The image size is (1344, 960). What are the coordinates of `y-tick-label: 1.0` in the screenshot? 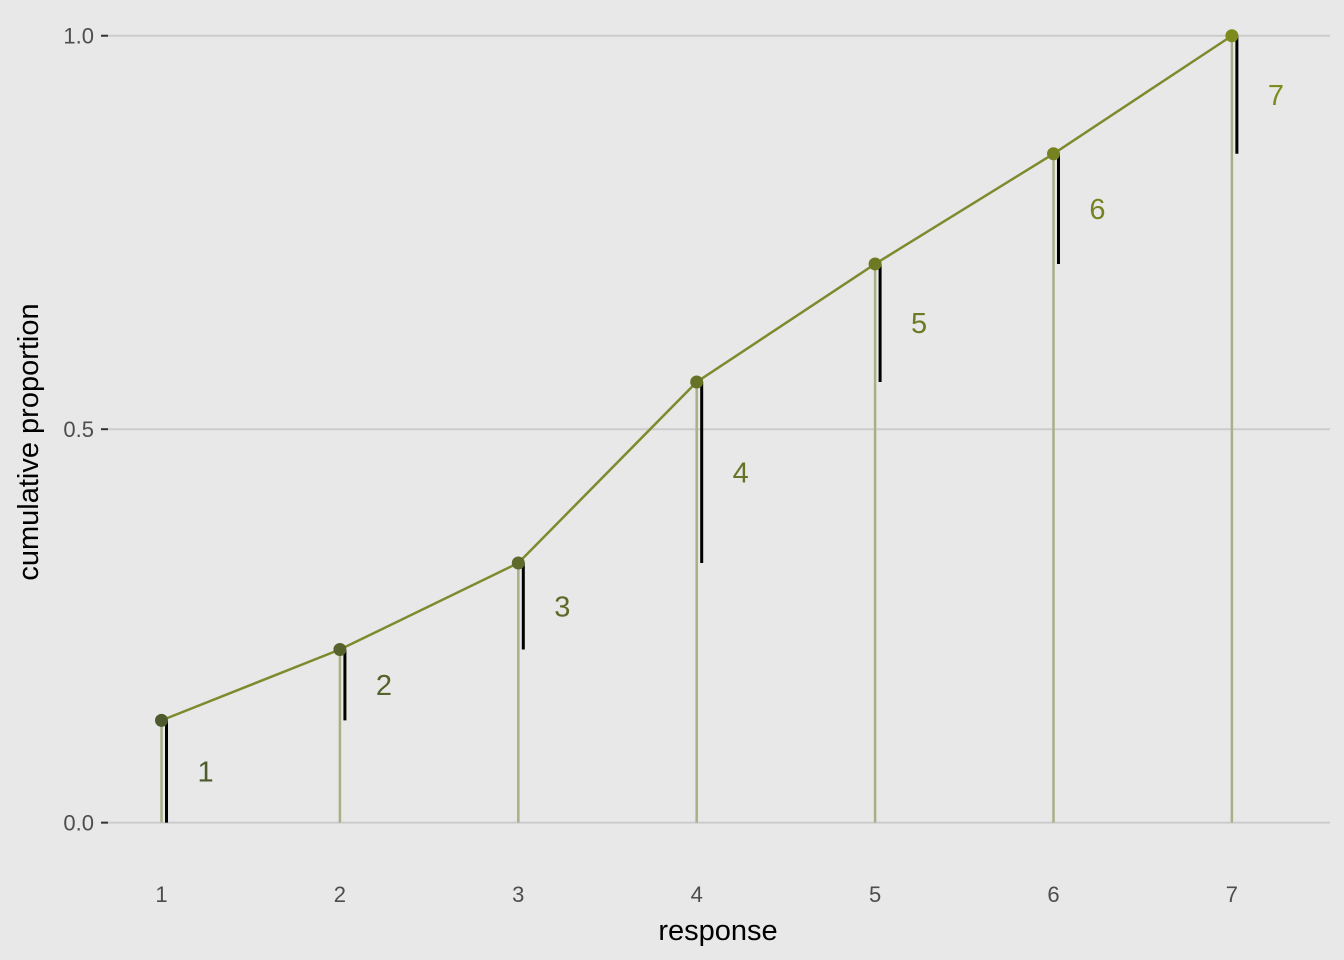 It's located at (78, 36).